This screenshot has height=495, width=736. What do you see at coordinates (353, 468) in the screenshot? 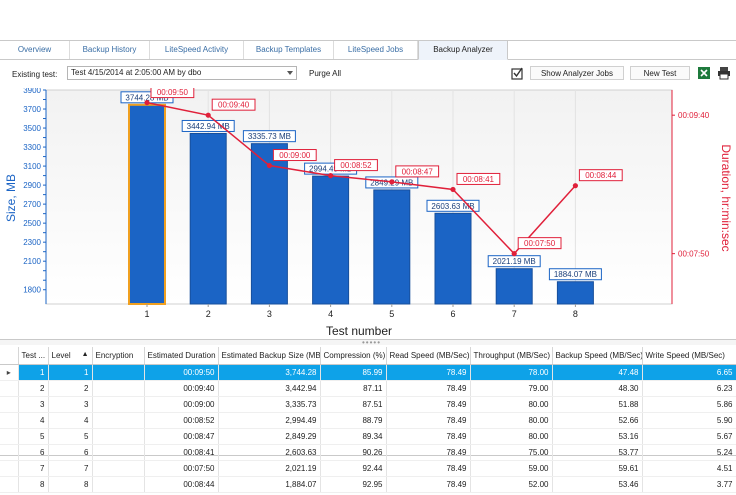
I see `table-cell: 92.44` at bounding box center [353, 468].